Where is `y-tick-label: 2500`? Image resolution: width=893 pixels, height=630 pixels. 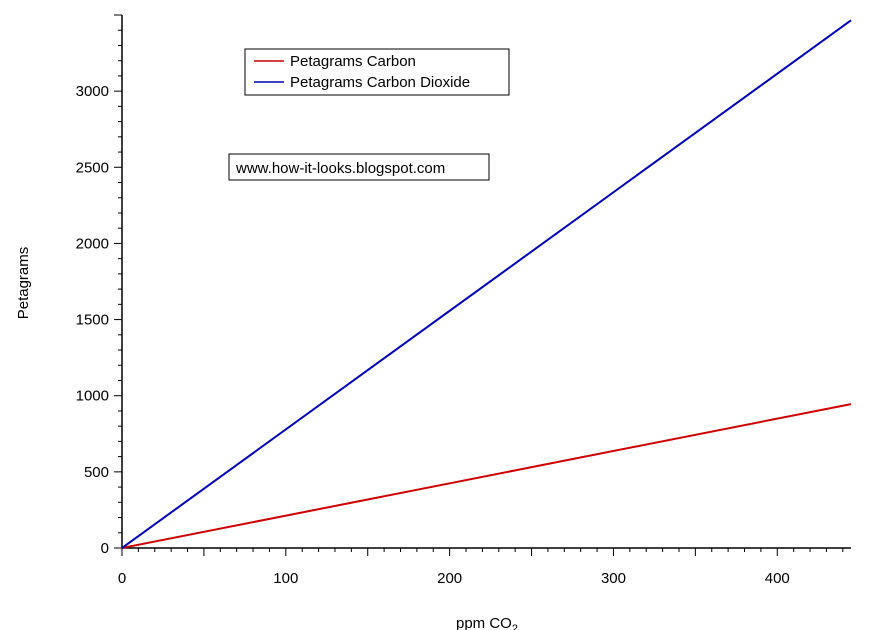
y-tick-label: 2500 is located at coordinates (92, 167).